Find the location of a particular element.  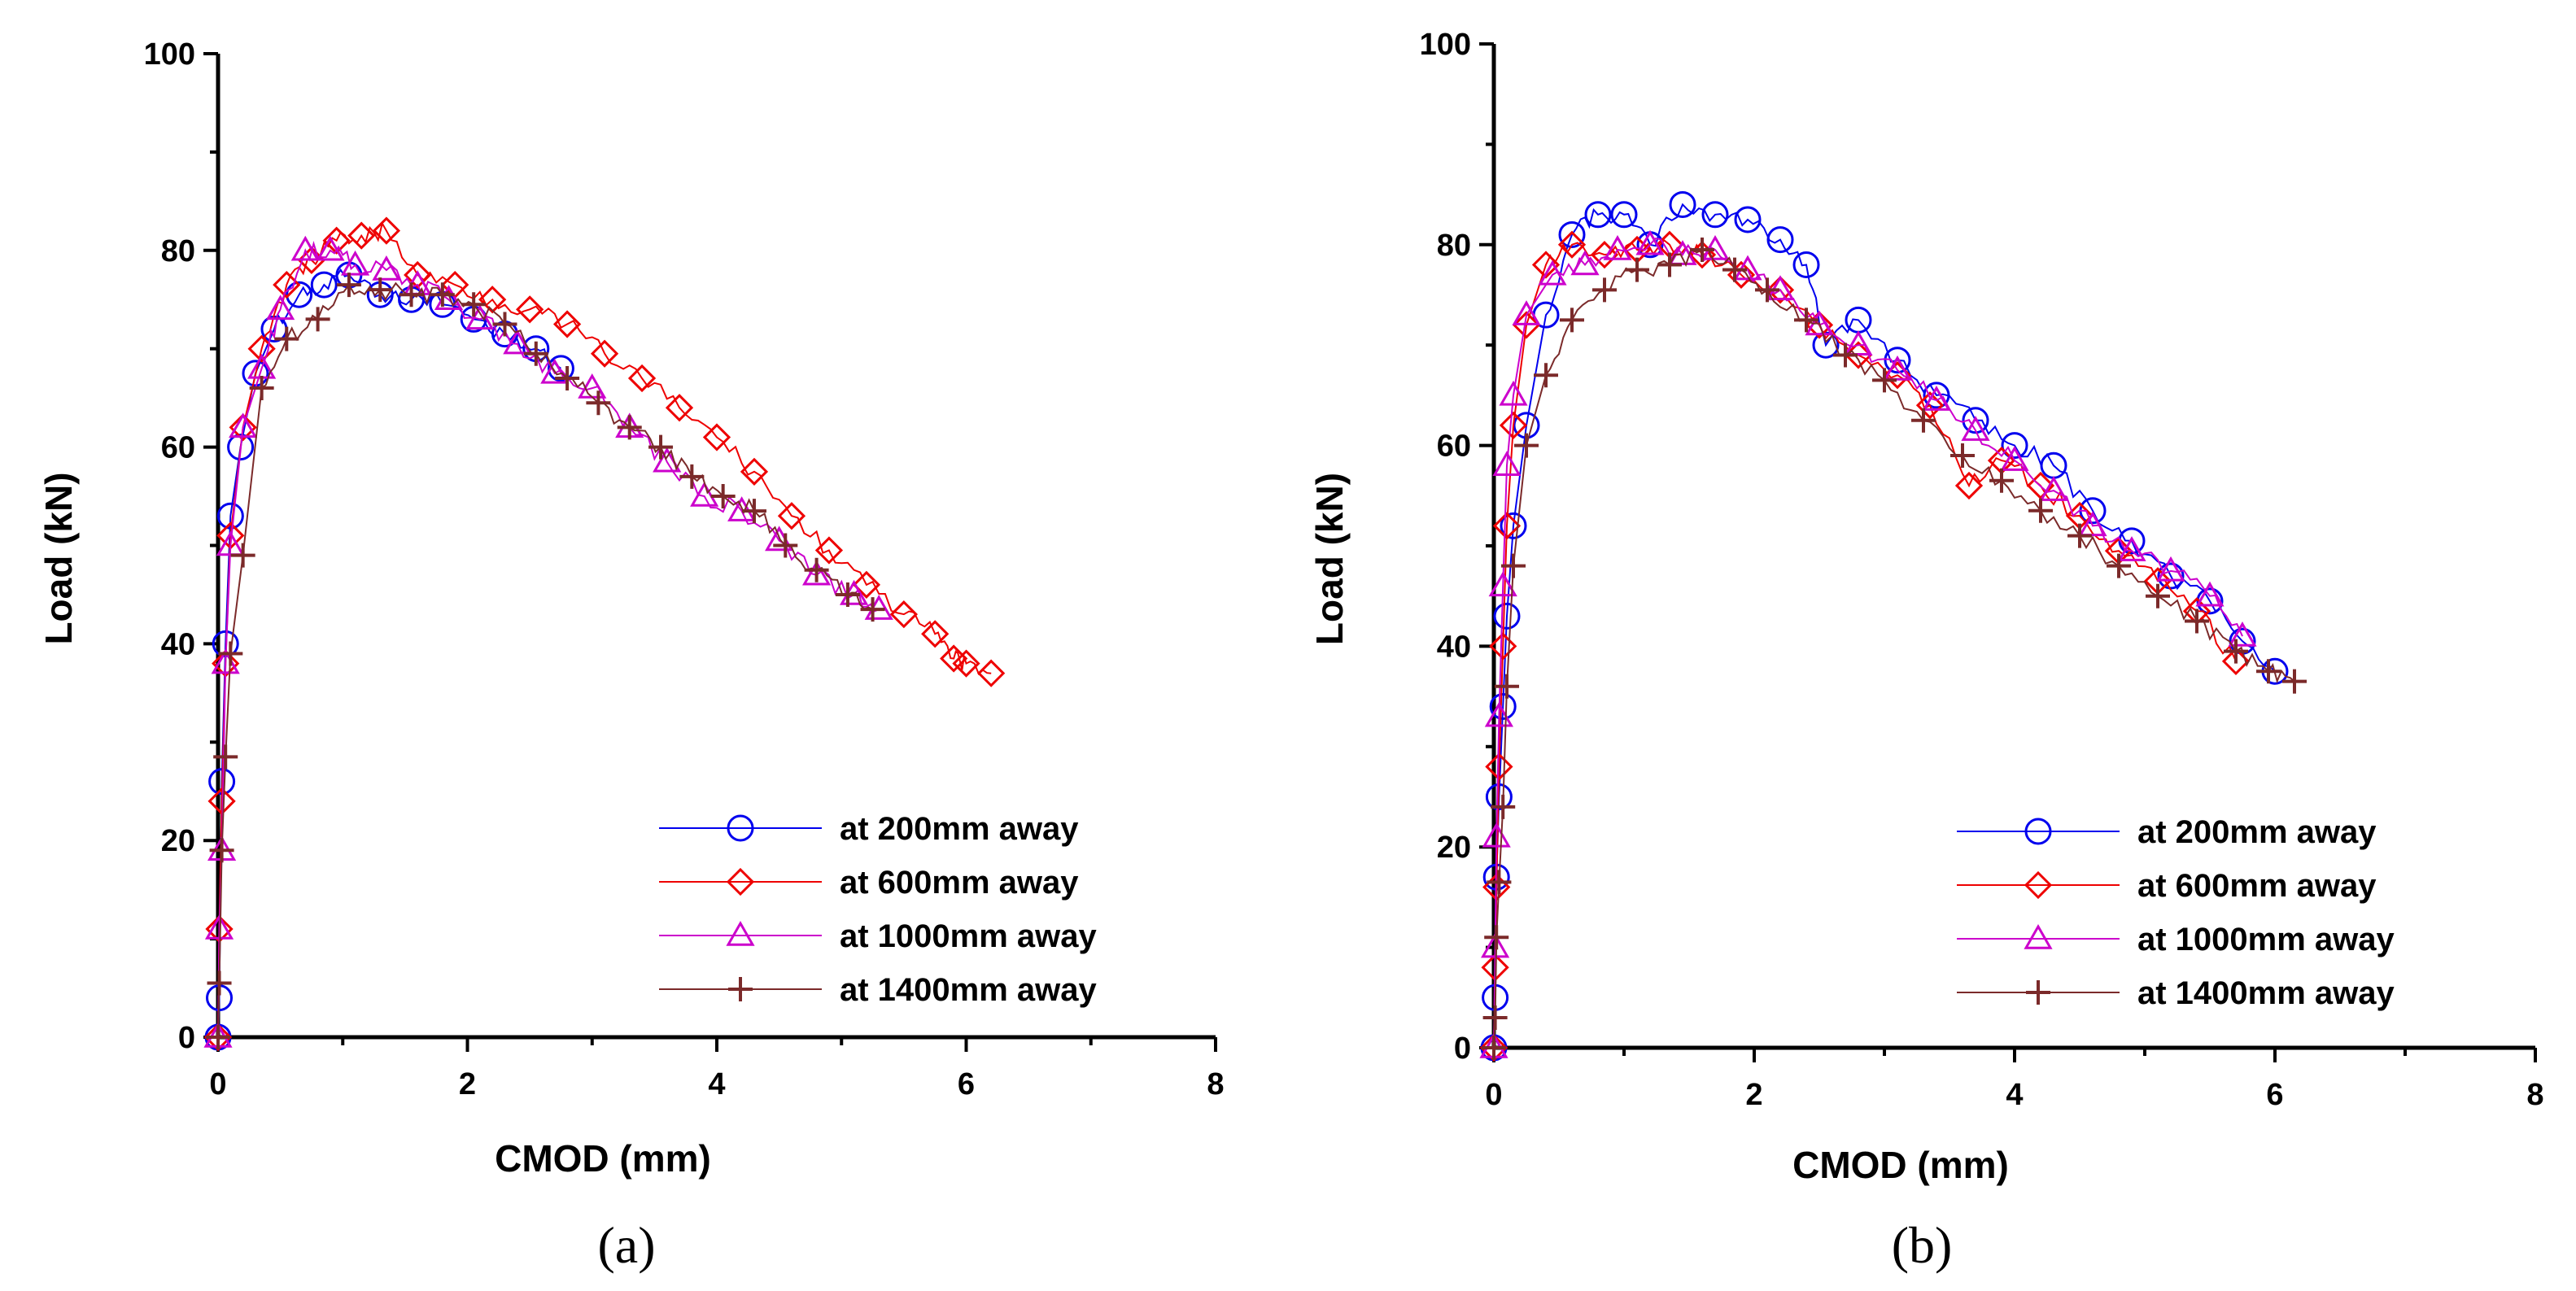

x-tick-label: 8 is located at coordinates (2534, 1095).